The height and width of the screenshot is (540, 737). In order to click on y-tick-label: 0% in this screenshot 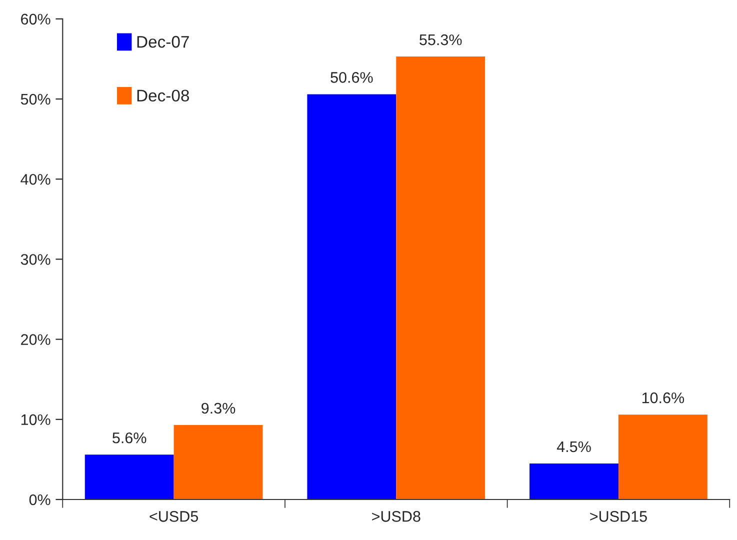, I will do `click(39, 500)`.